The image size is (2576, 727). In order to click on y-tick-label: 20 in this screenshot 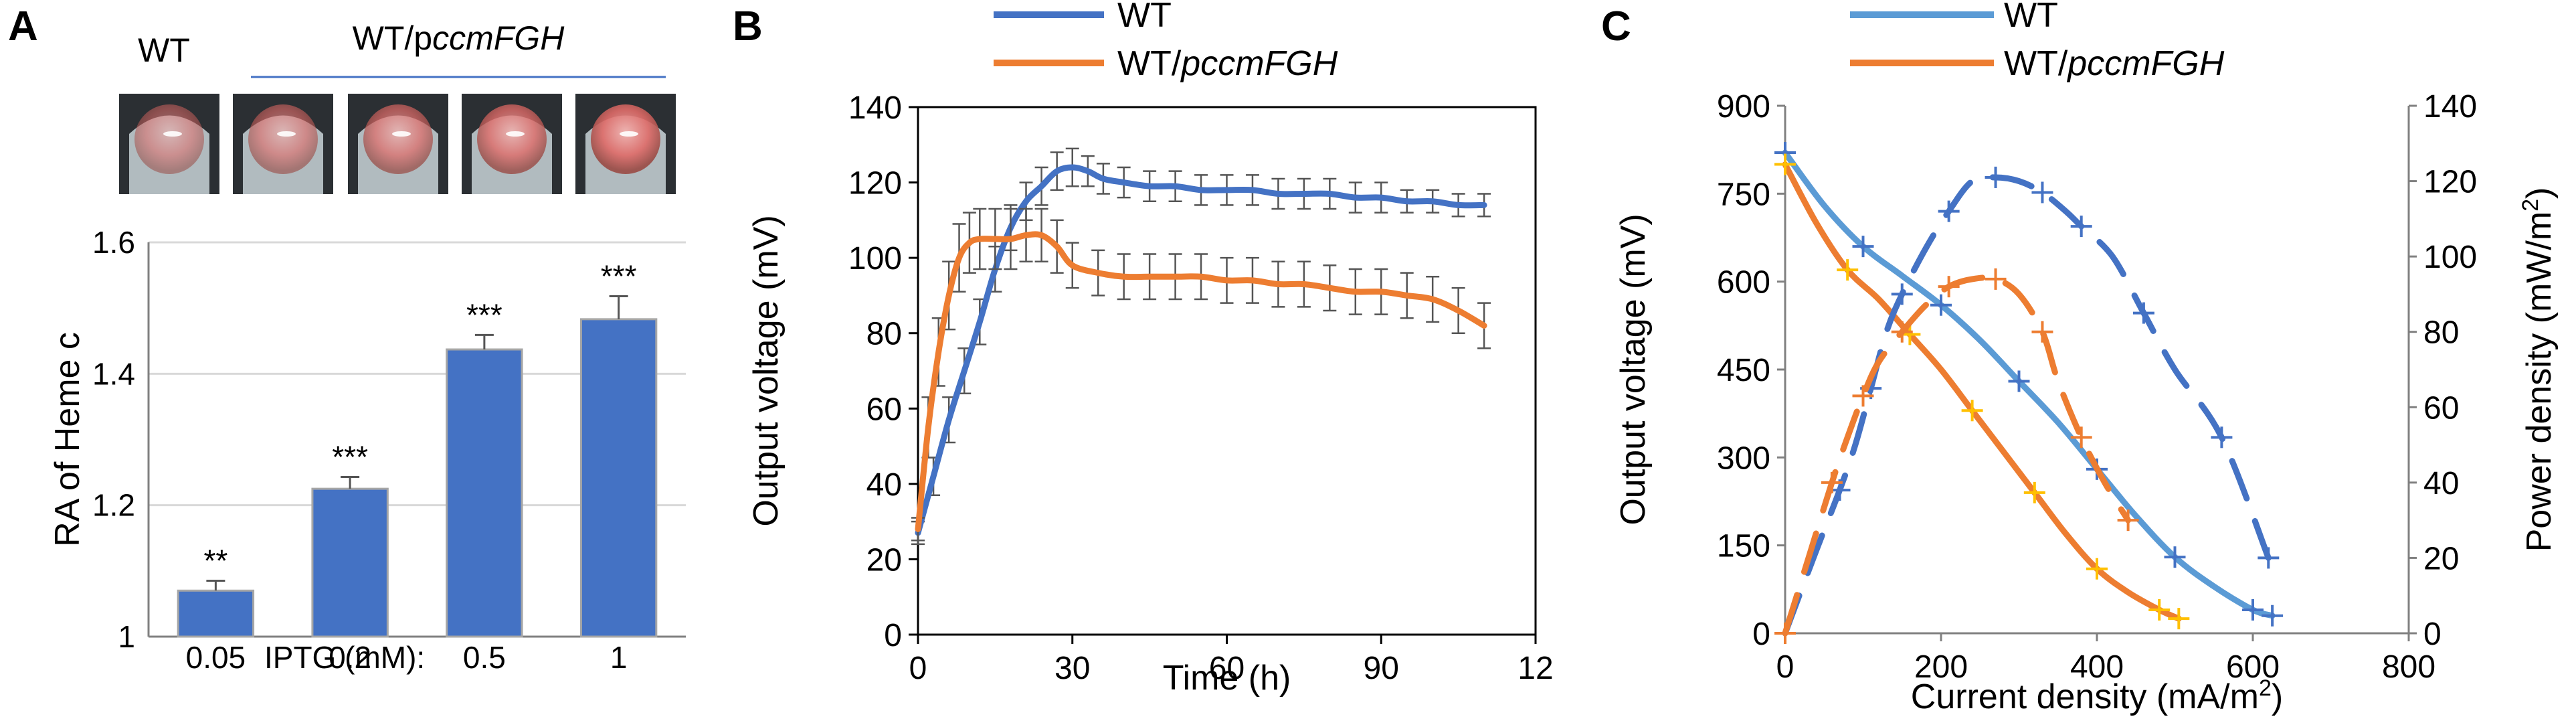, I will do `click(884, 560)`.